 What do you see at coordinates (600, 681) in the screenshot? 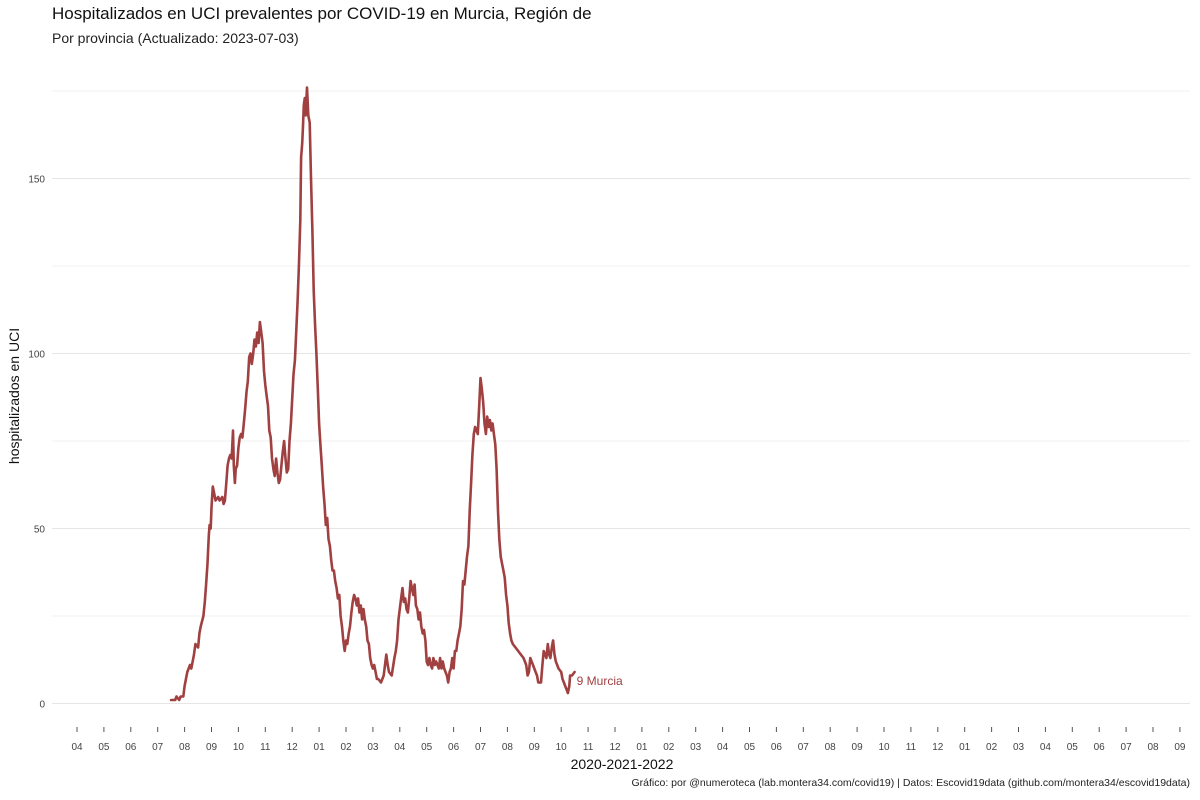
I see `series-end-label: 9 Murcia` at bounding box center [600, 681].